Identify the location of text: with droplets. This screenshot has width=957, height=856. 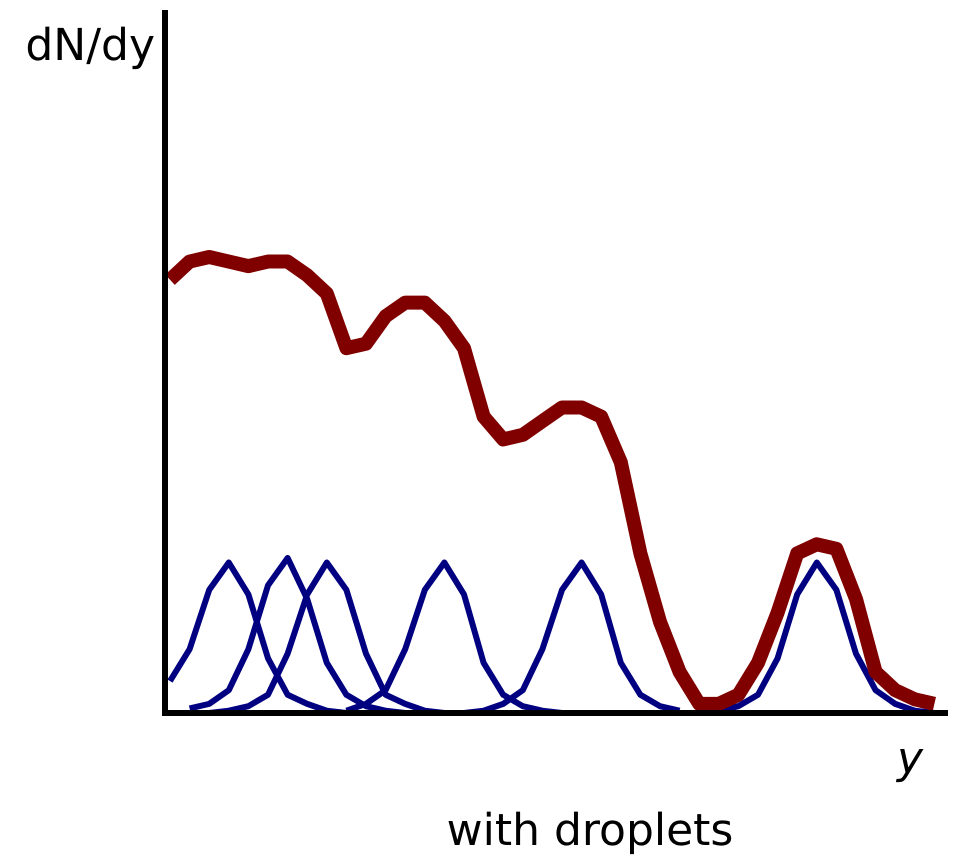
(590, 830).